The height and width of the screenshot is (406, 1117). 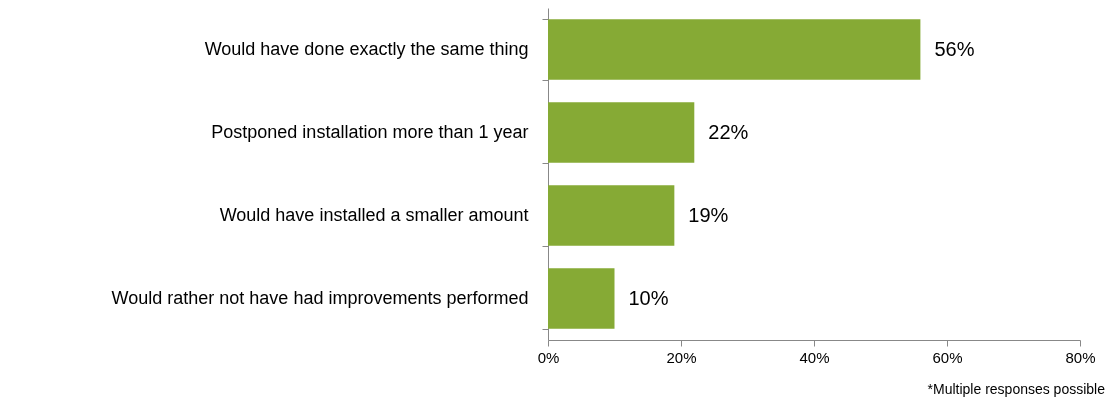 I want to click on x-tick-label: 80%, so click(x=1080, y=357).